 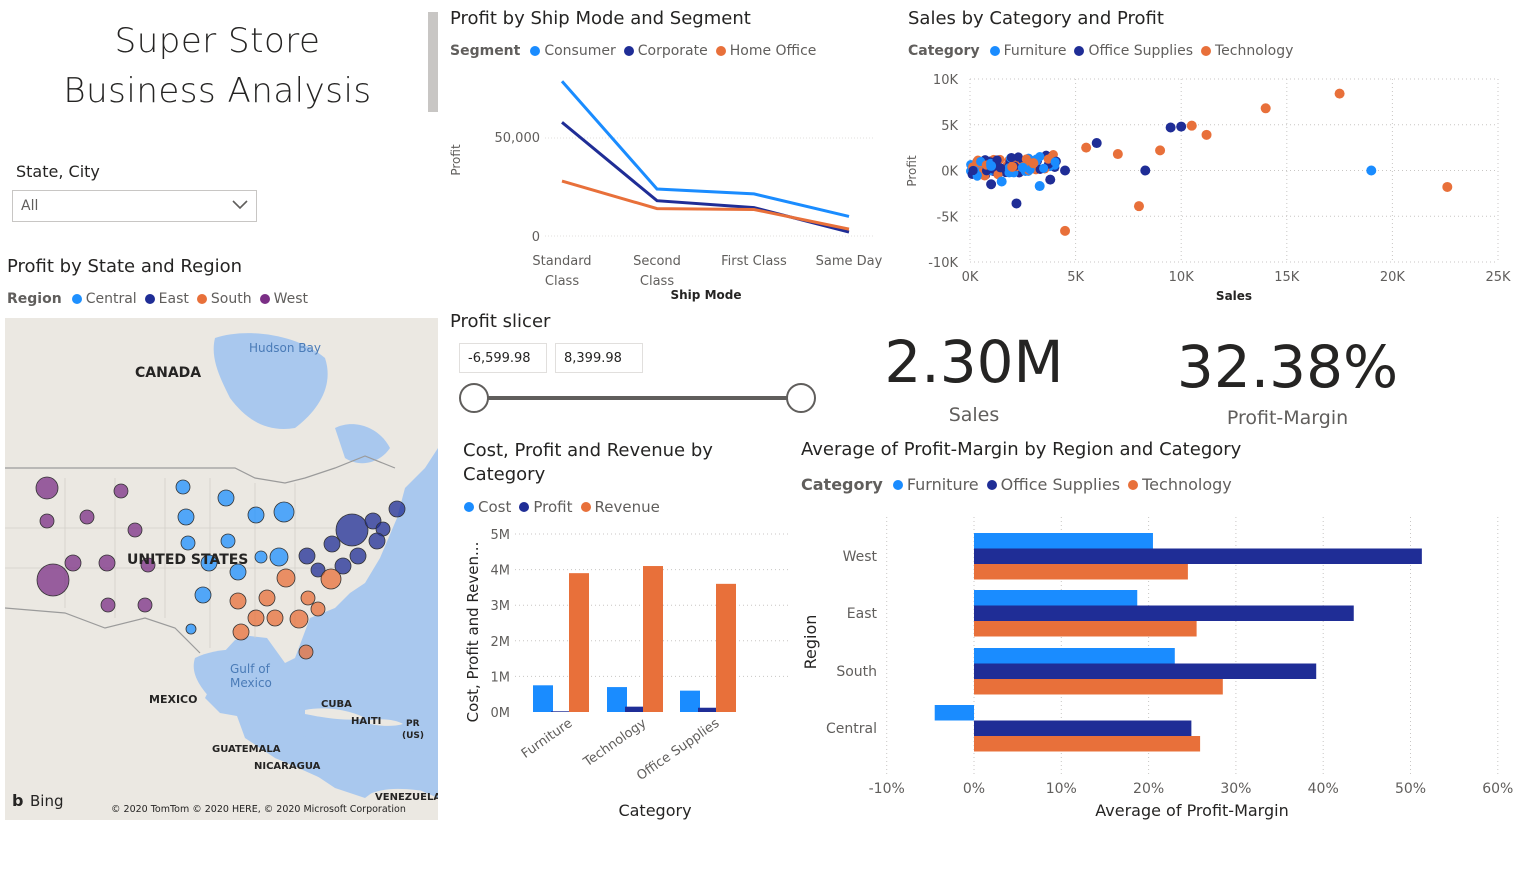 I want to click on caribbean-sea, so click(x=351, y=766).